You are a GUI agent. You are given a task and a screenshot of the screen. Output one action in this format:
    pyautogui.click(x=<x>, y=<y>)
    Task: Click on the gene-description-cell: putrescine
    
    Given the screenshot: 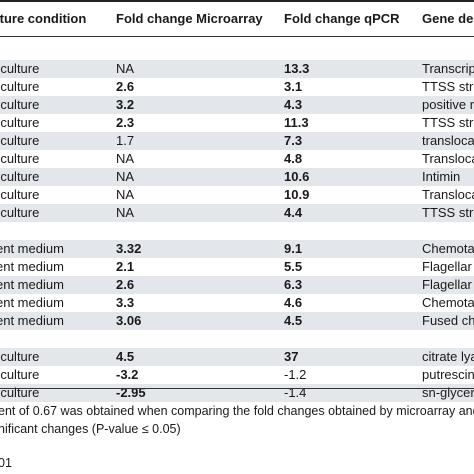 What is the action you would take?
    pyautogui.click(x=448, y=374)
    